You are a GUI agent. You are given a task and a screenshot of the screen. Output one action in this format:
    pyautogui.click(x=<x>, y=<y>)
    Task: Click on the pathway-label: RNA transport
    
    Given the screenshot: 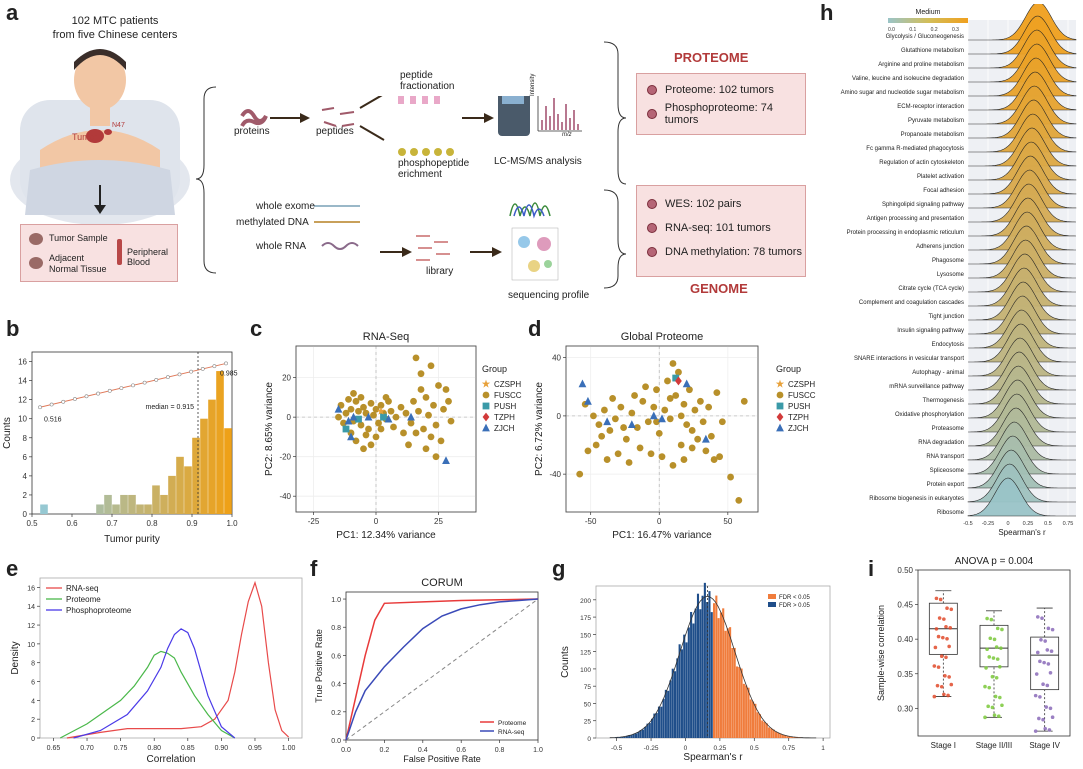 What is the action you would take?
    pyautogui.click(x=945, y=457)
    